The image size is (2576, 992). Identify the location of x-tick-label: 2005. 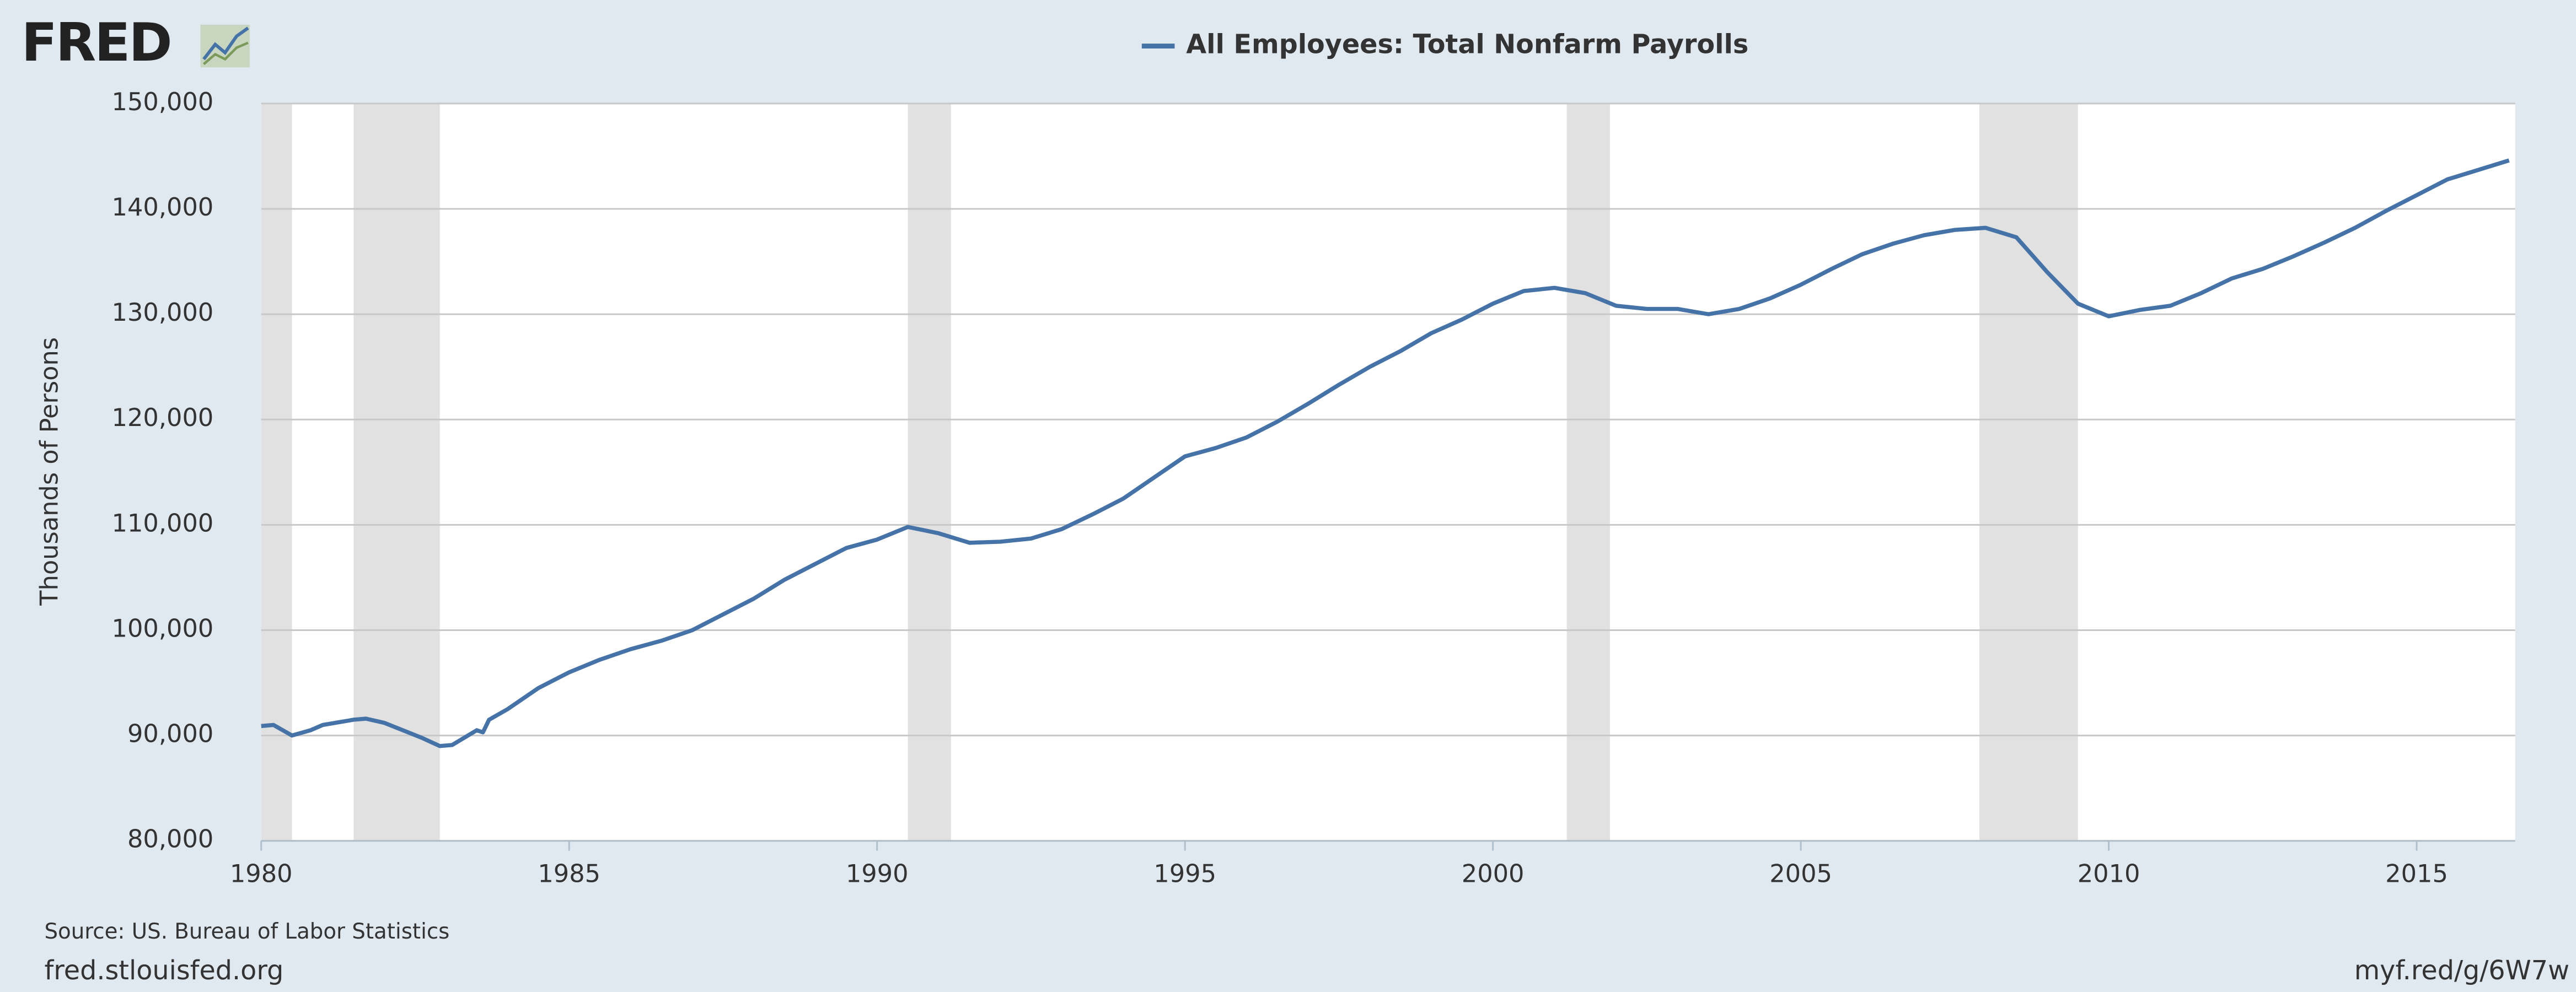
(1800, 873).